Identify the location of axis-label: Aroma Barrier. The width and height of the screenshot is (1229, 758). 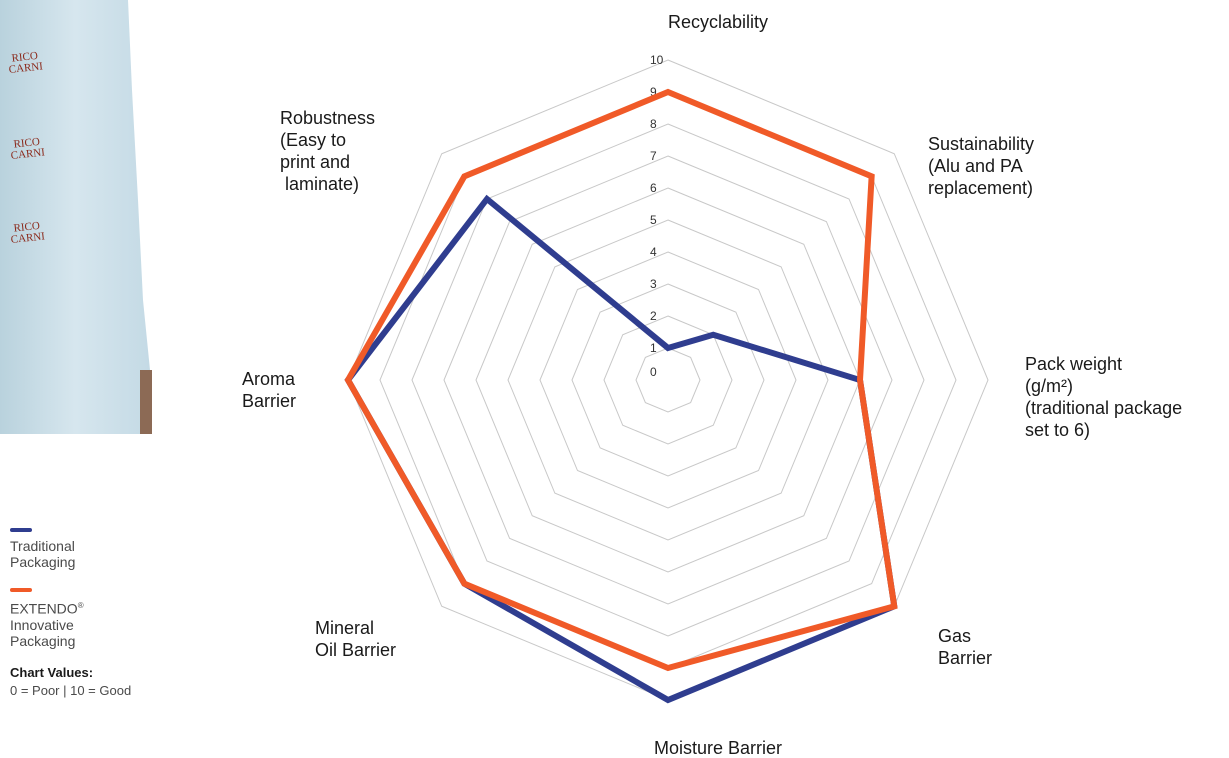
(269, 390).